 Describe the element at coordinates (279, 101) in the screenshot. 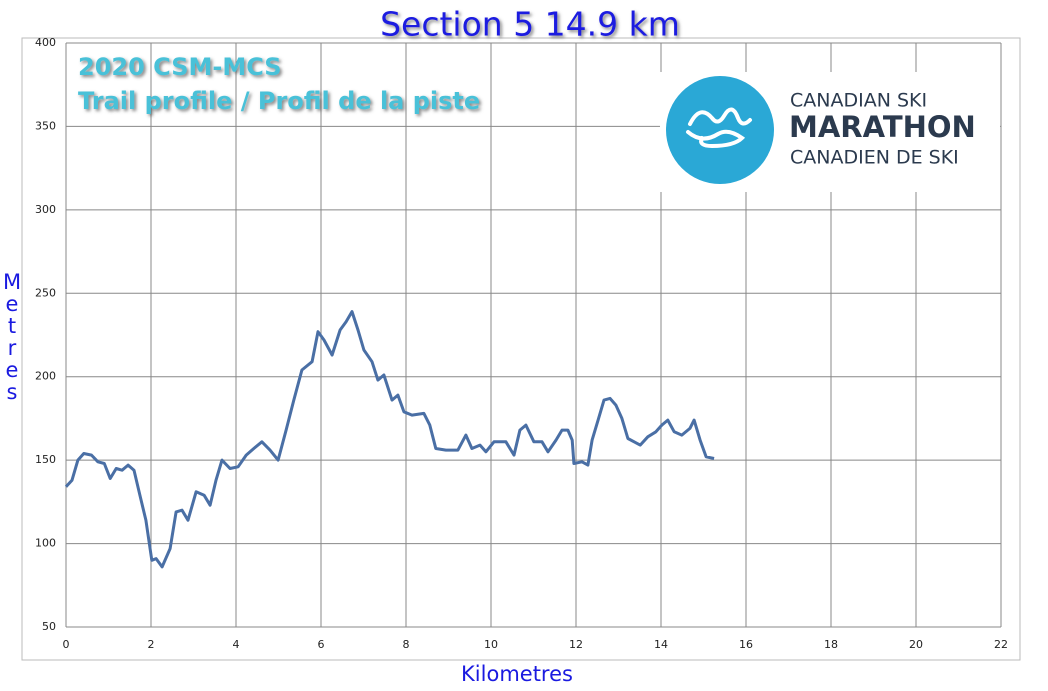

I see `annotation: Trail profile / Profil de la piste` at that location.